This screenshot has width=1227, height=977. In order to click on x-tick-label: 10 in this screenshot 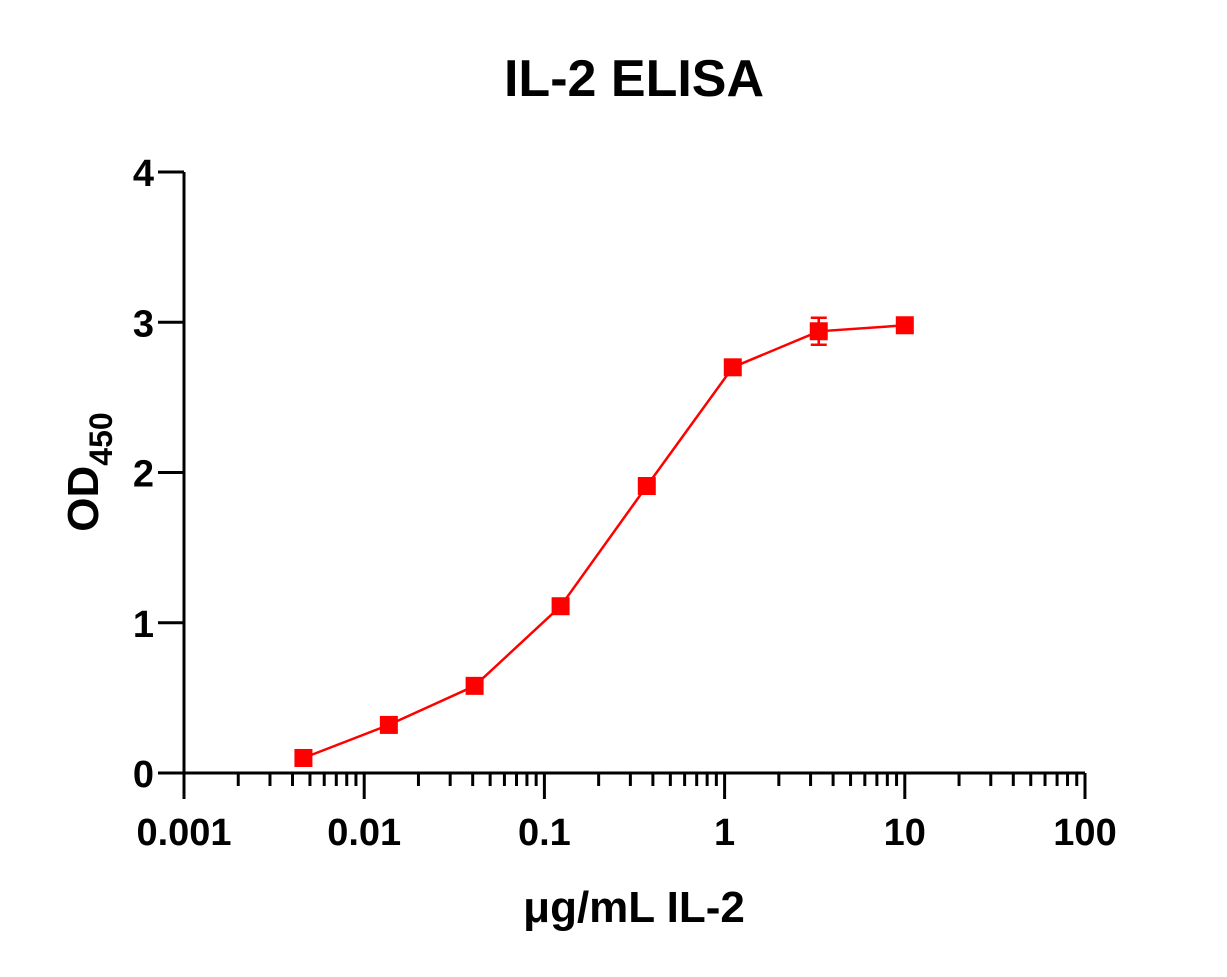, I will do `click(905, 833)`.